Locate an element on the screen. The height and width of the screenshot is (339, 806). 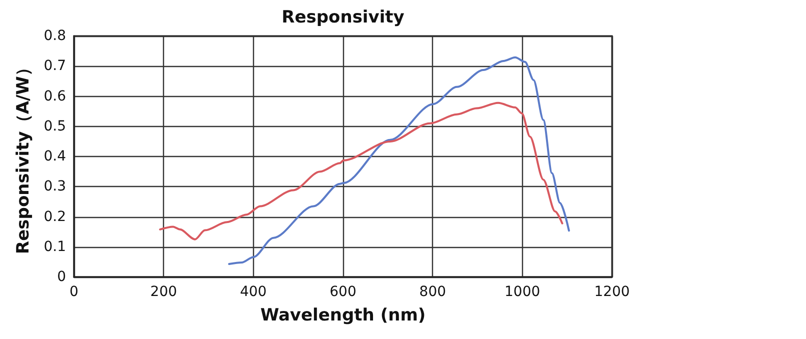
y-tick-label: 0 is located at coordinates (61, 277).